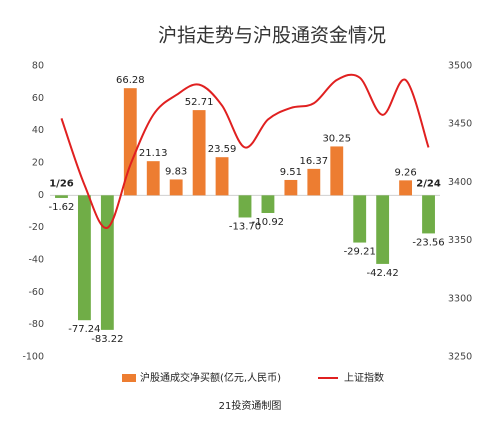 The width and height of the screenshot is (499, 433). Describe the element at coordinates (336, 138) in the screenshot. I see `data-label: 30.25` at that location.